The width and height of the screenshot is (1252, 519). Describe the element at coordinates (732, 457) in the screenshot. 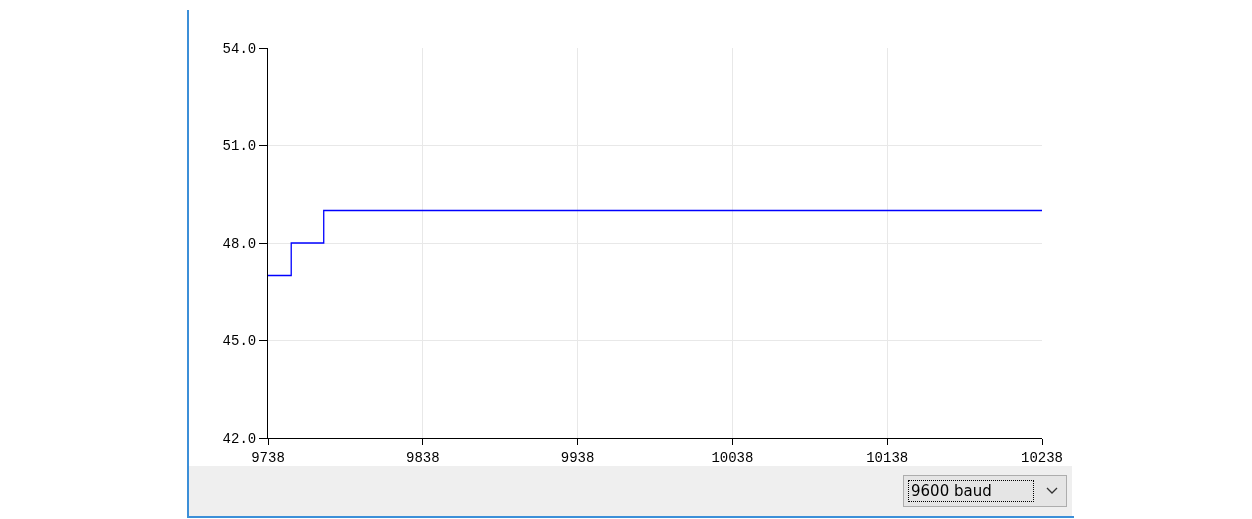

I see `x-tick-label: 10038` at that location.